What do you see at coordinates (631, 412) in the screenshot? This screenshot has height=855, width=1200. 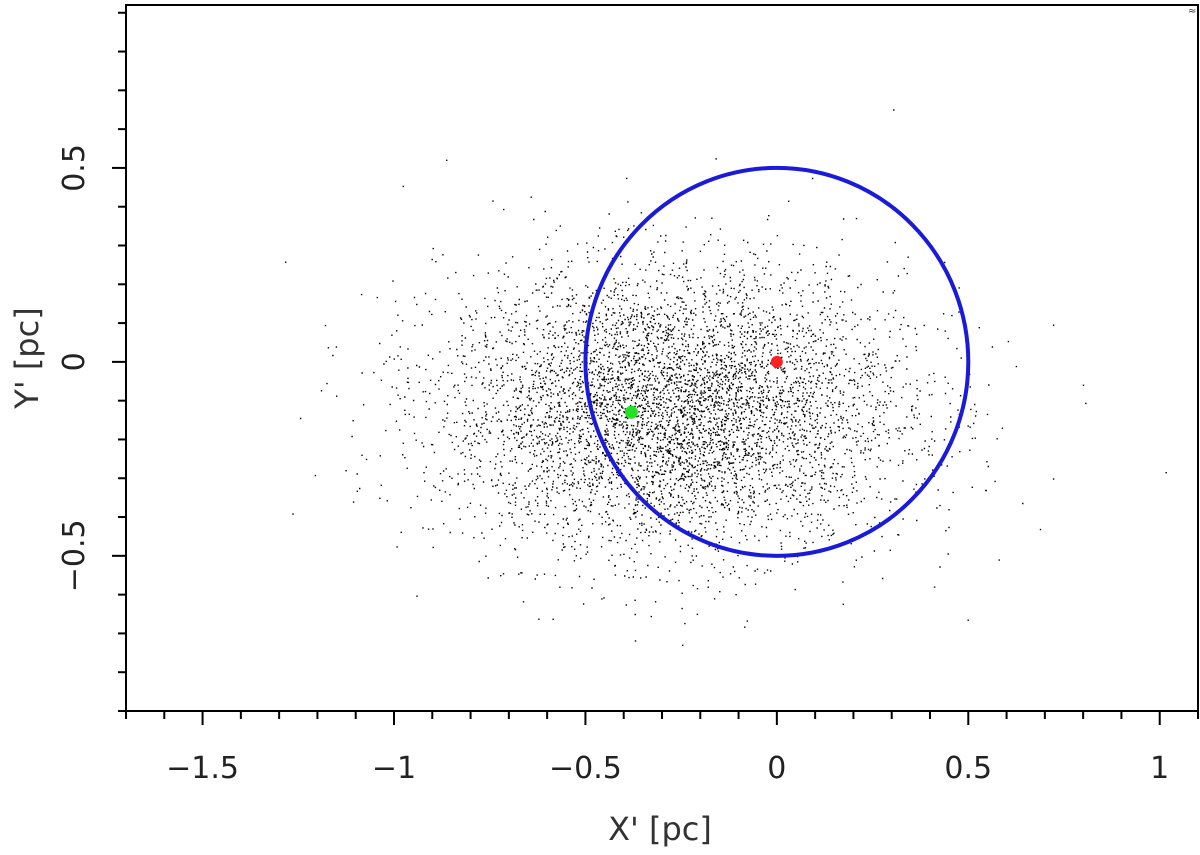 I see `centroid-marker` at bounding box center [631, 412].